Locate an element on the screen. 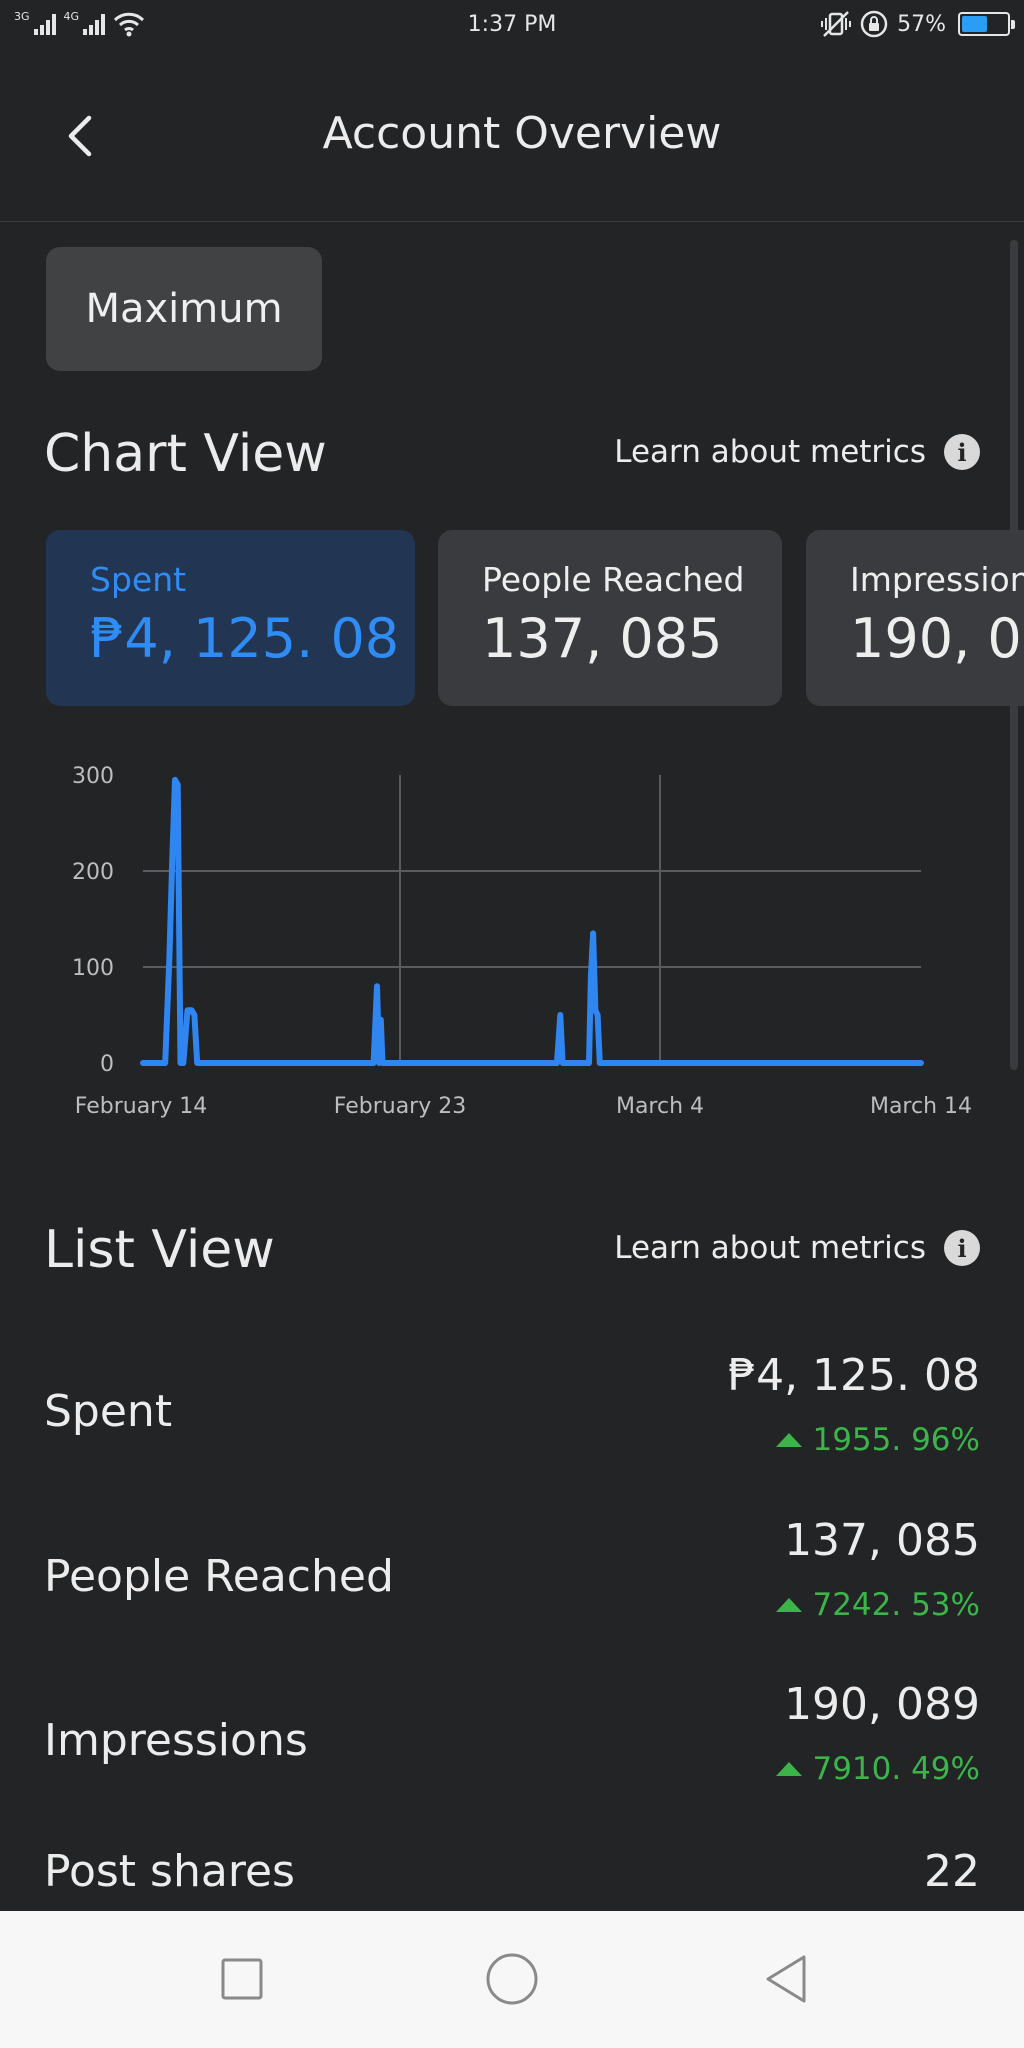 The width and height of the screenshot is (1024, 2048). metric-card-impressions: Impressions 190, 089 is located at coordinates (915, 618).